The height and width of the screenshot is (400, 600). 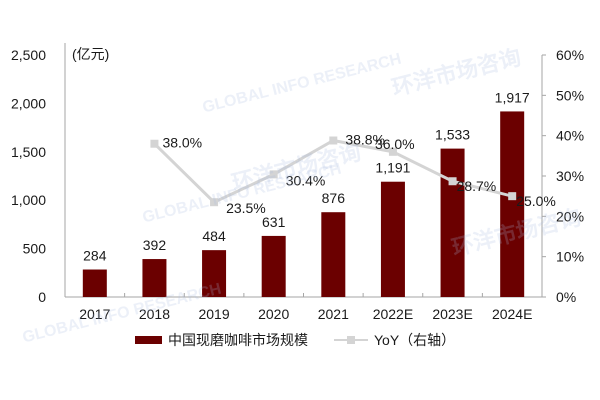 What do you see at coordinates (155, 245) in the screenshot?
I see `bar-value-label: 392` at bounding box center [155, 245].